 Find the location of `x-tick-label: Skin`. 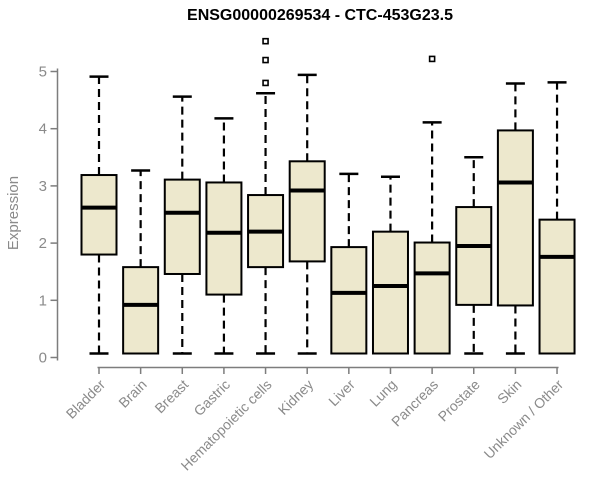

x-tick-label: Skin is located at coordinates (509, 391).